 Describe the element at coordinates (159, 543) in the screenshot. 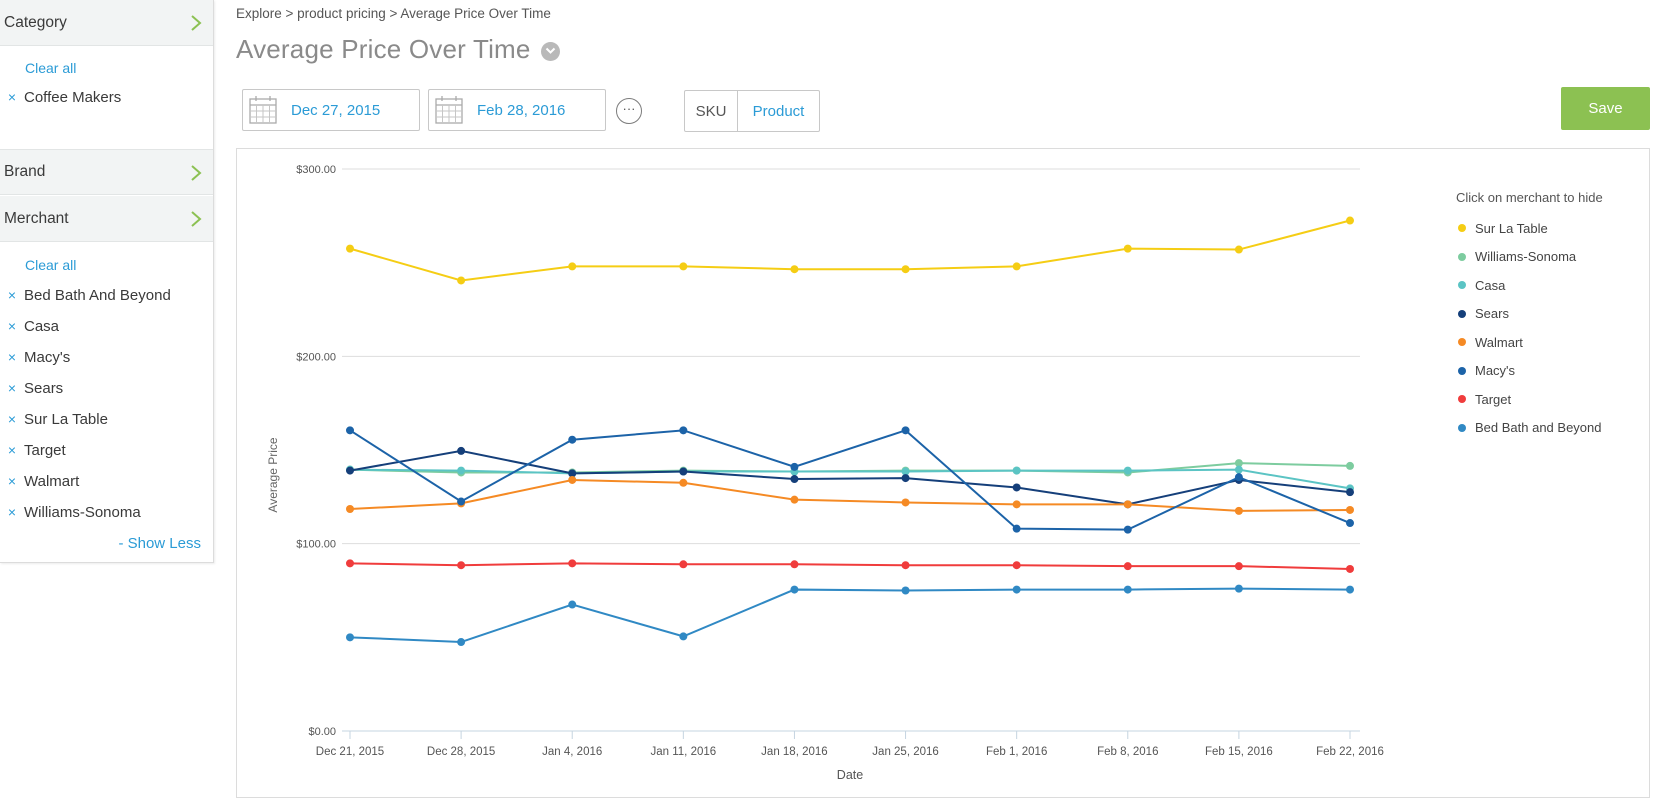

I see `show-less-link: - Show Less` at that location.